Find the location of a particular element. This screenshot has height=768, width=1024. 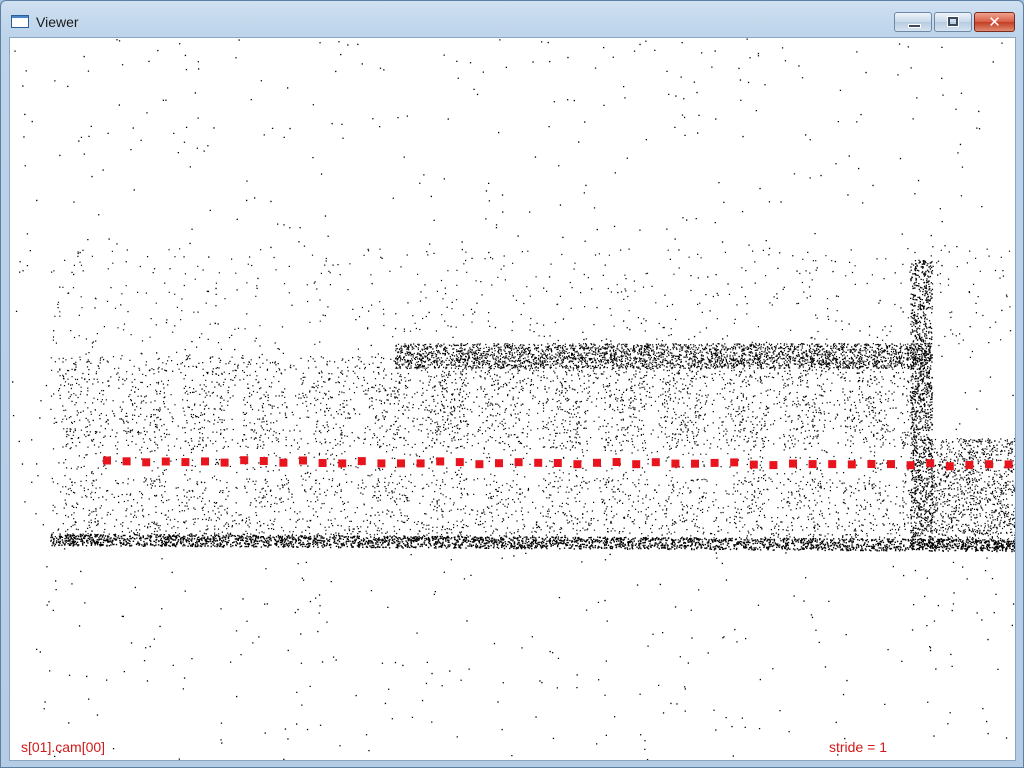

minimize-icon is located at coordinates (914, 26).